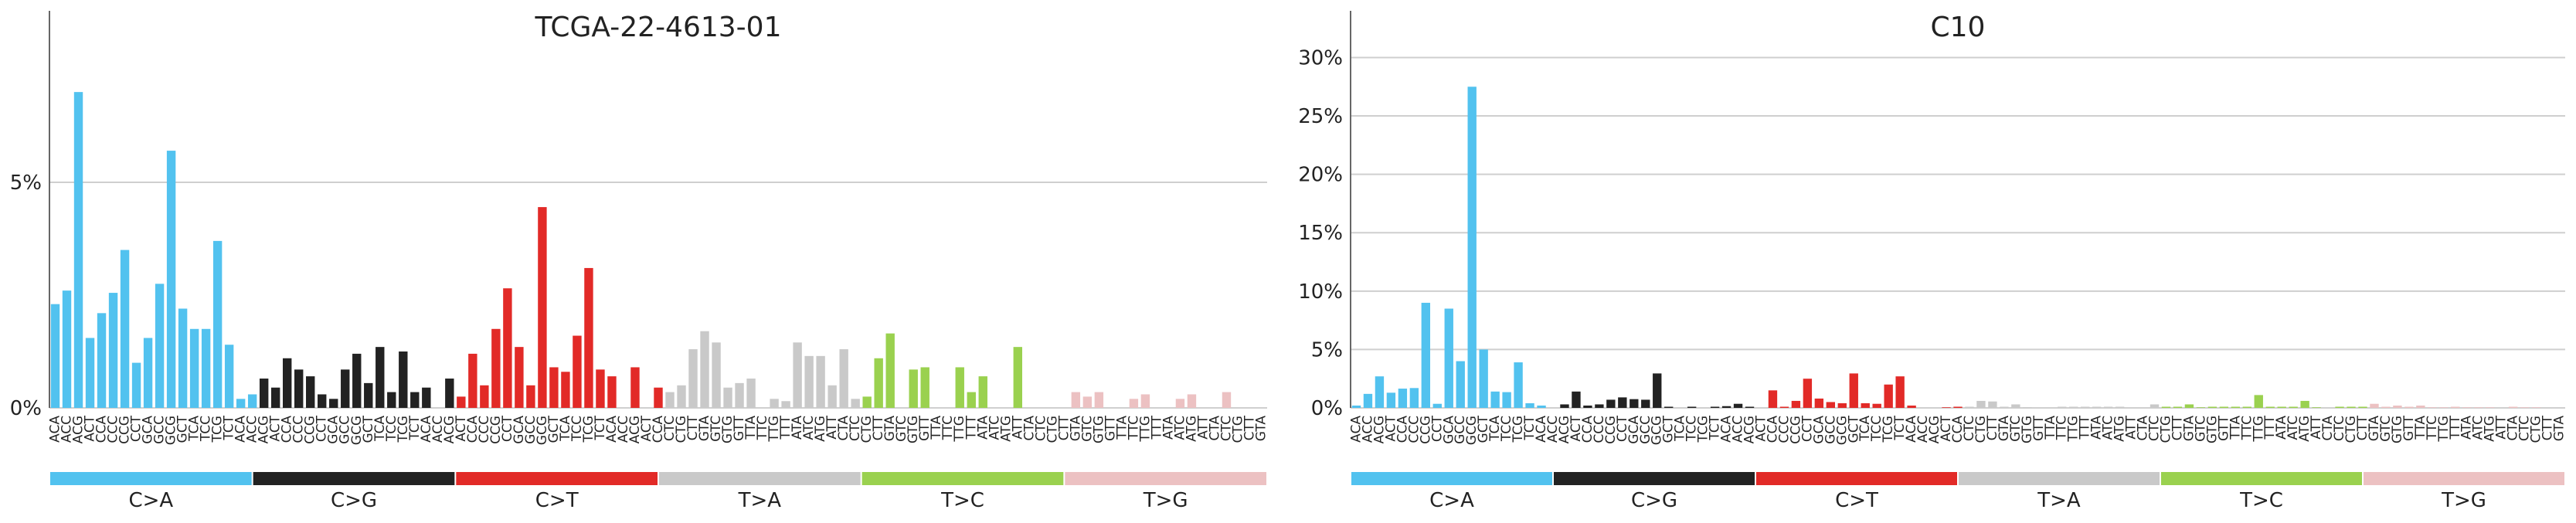 The width and height of the screenshot is (2576, 523). I want to click on x-tick-label: ACA, so click(612, 429).